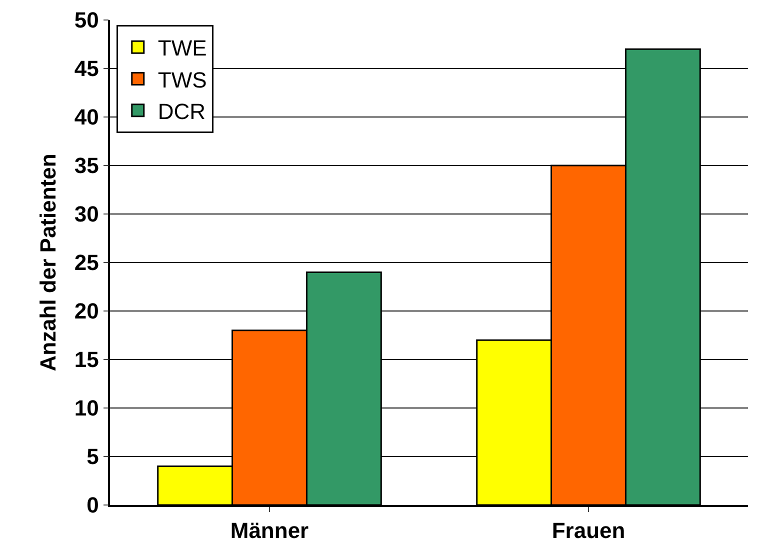 The width and height of the screenshot is (768, 555). I want to click on legend-label: TWE, so click(182, 48).